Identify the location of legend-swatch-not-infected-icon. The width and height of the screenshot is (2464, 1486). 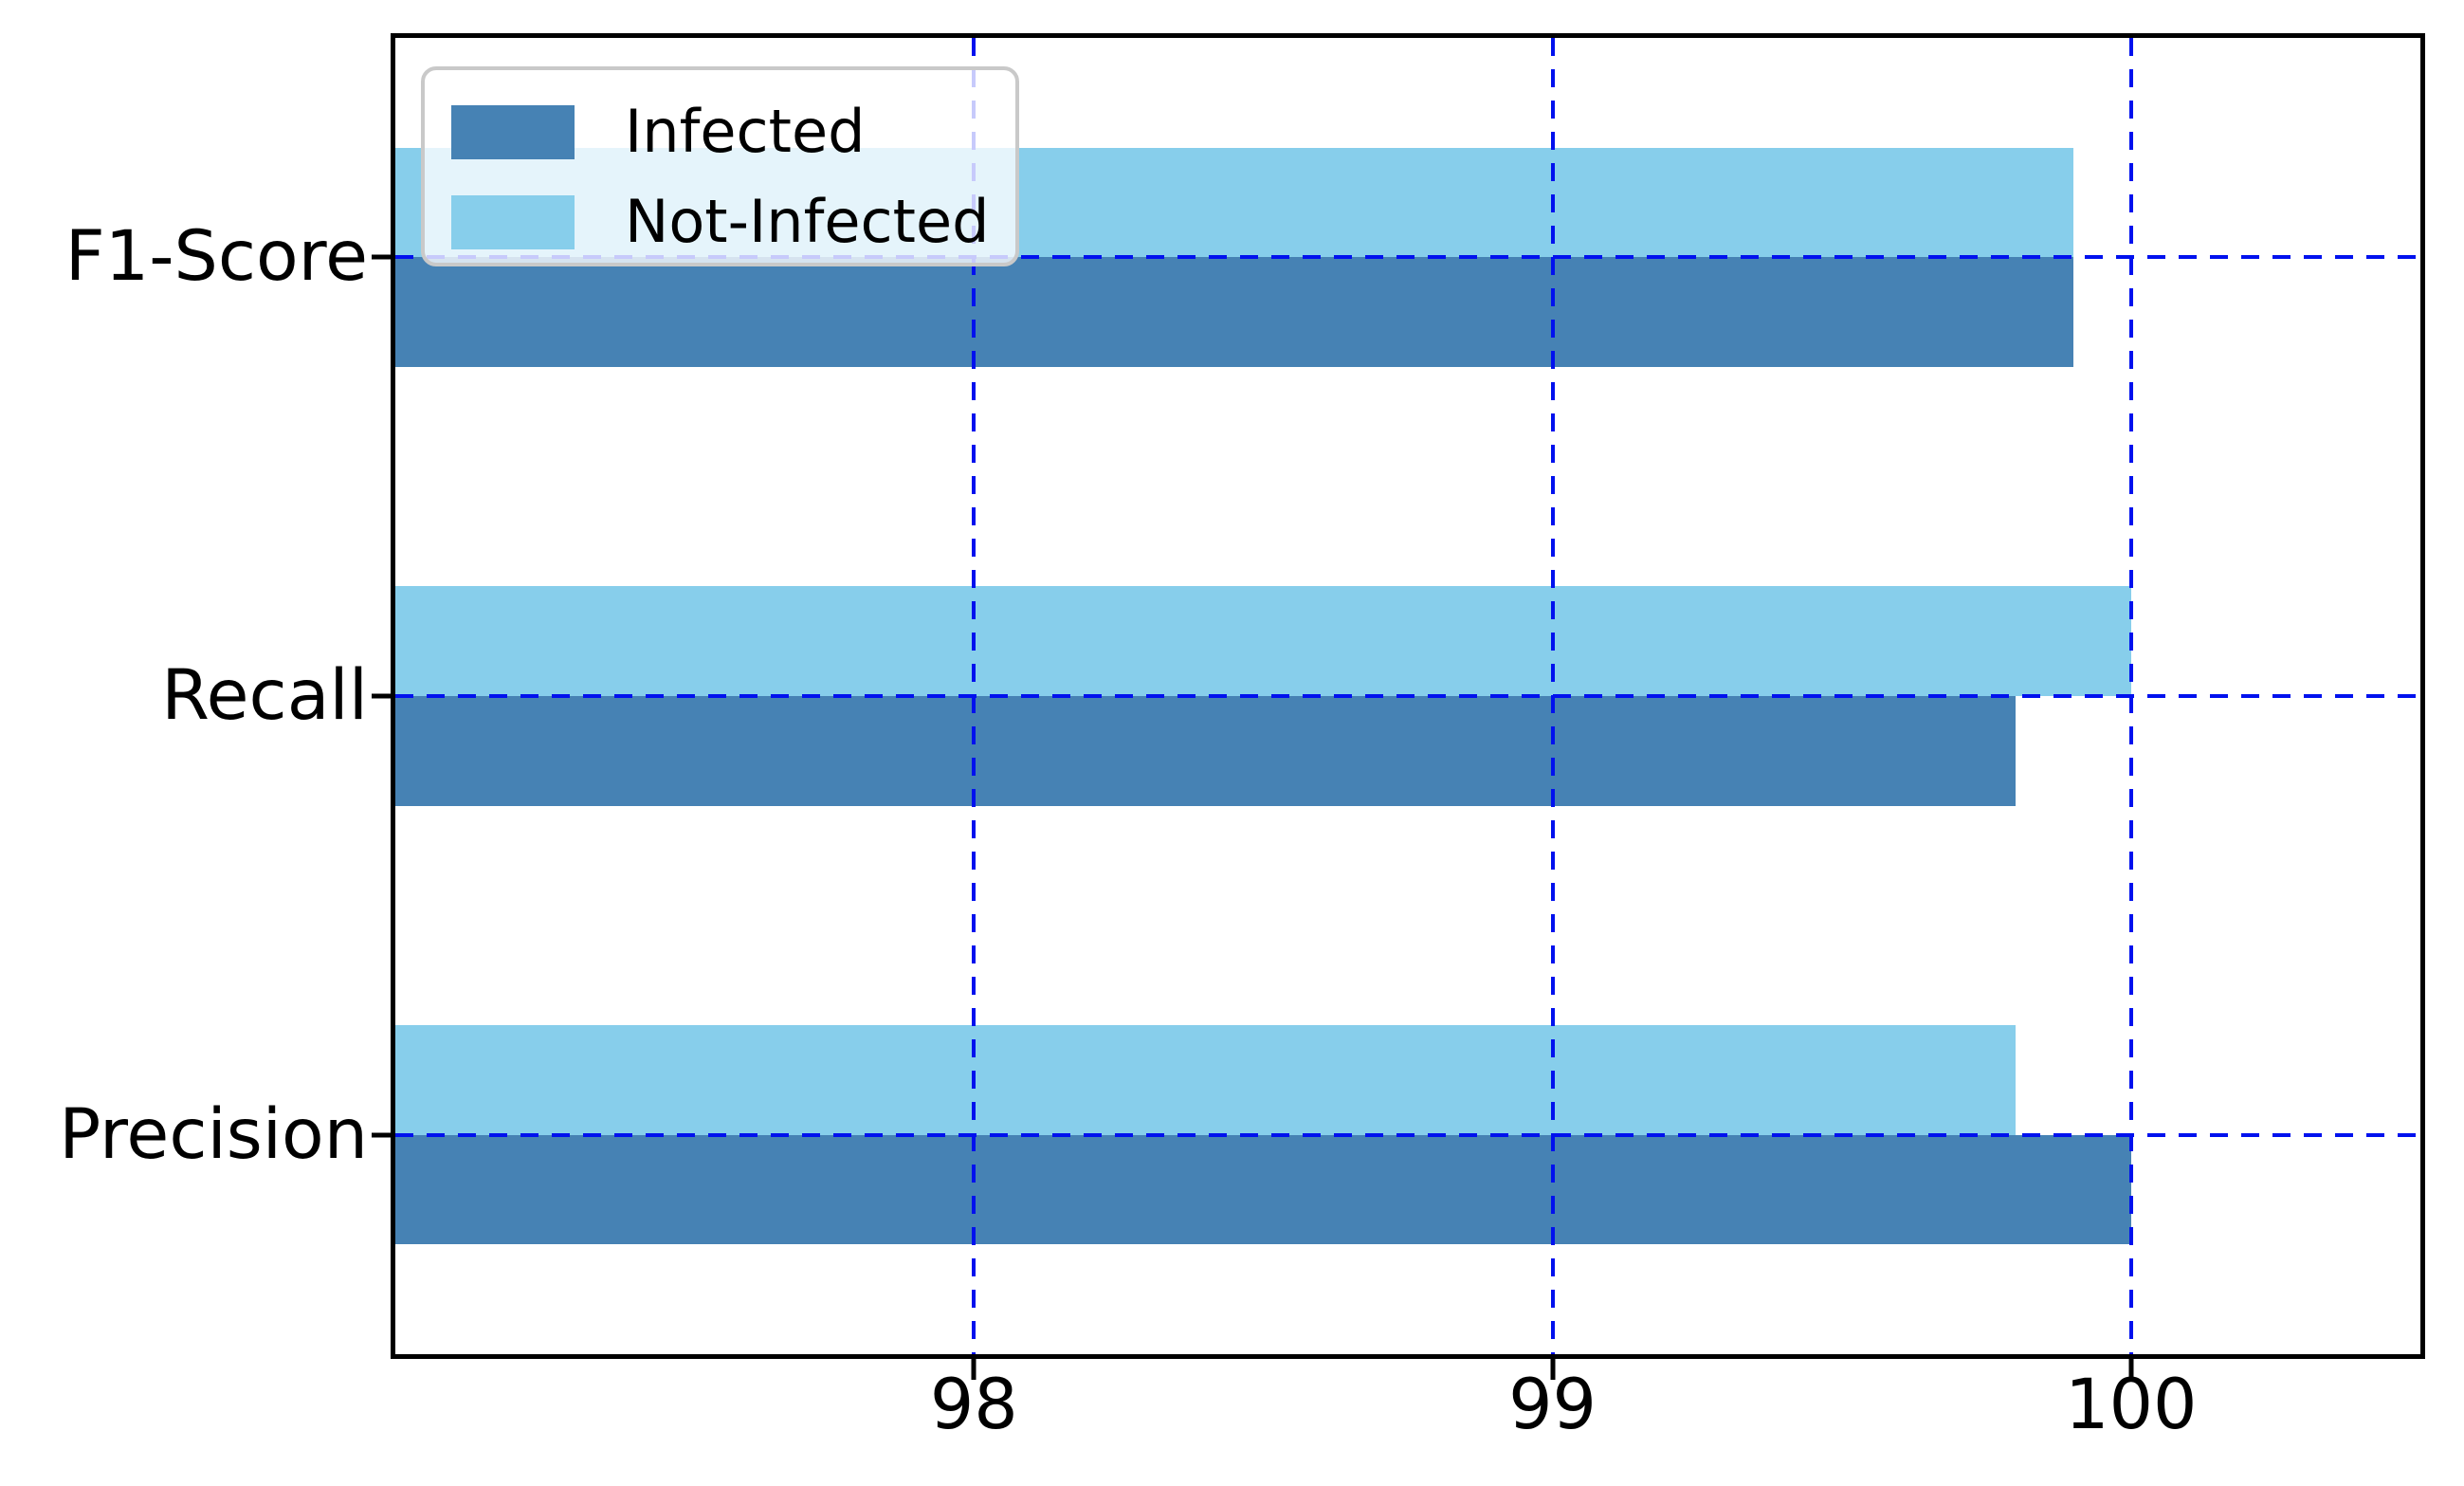
(513, 221).